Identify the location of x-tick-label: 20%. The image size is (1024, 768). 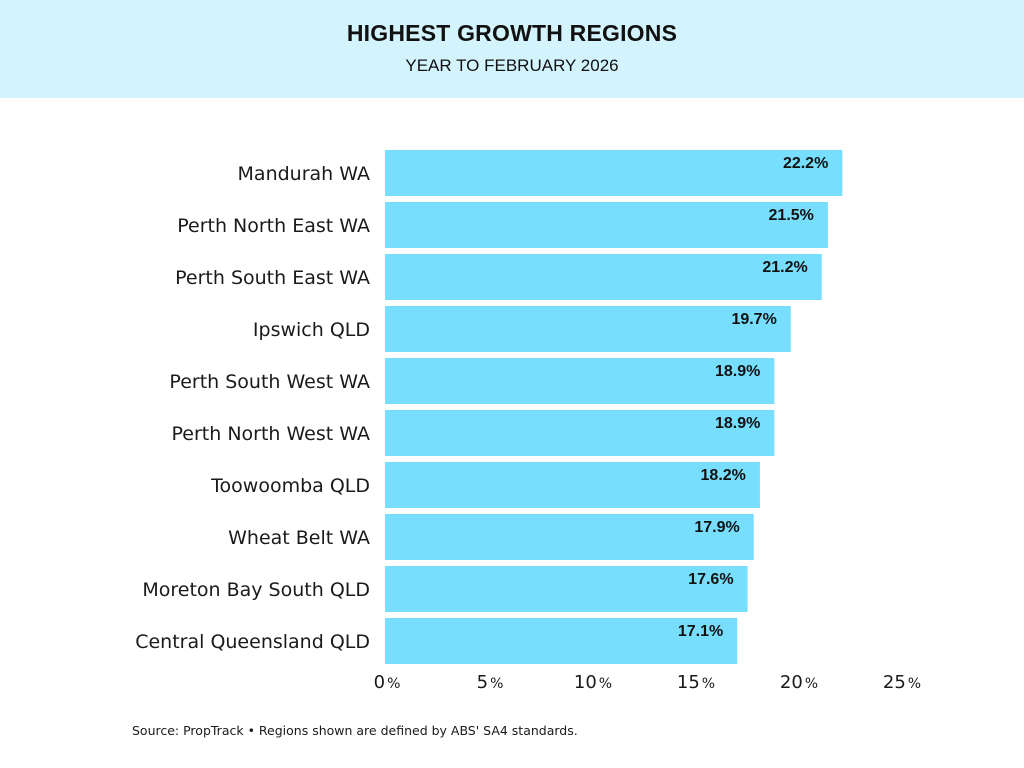
(799, 682).